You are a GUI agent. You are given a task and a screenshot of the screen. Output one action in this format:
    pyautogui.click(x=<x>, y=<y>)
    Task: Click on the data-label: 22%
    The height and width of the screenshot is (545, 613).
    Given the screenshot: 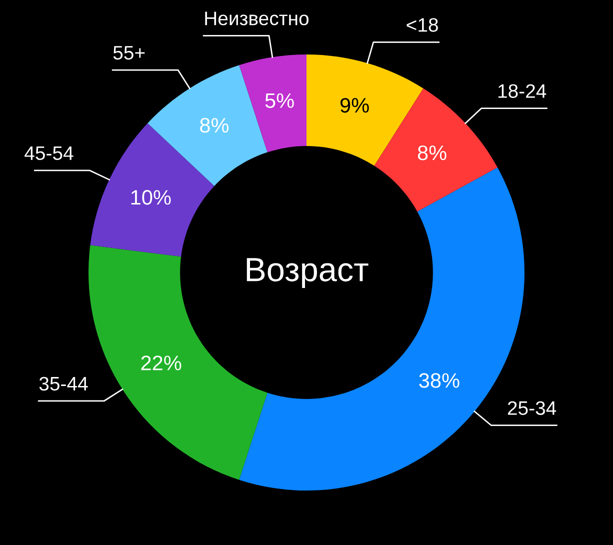 What is the action you would take?
    pyautogui.click(x=161, y=363)
    